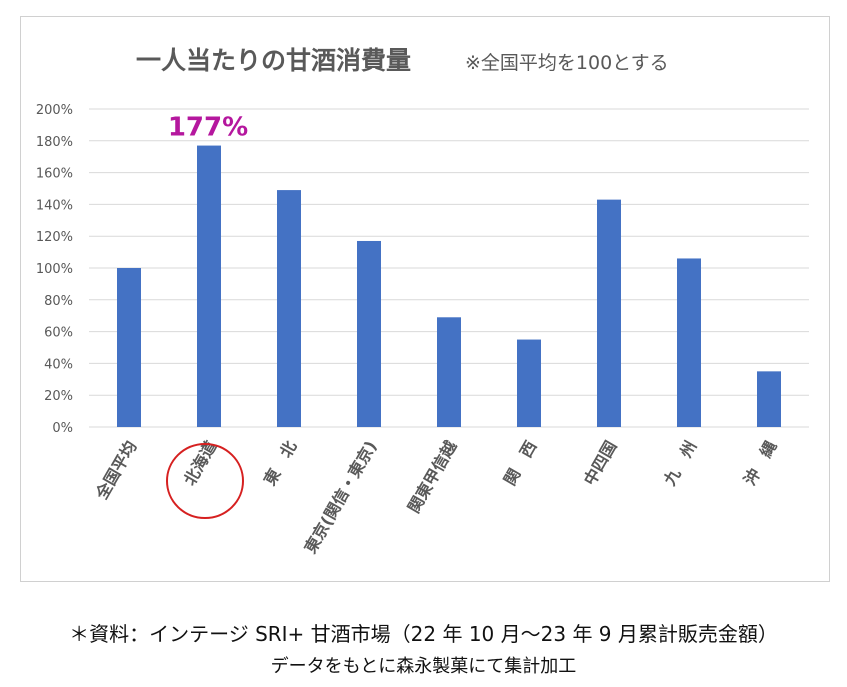 This screenshot has height=687, width=847. I want to click on chart-title: 一人当たりの甘酒消費量, so click(273, 60).